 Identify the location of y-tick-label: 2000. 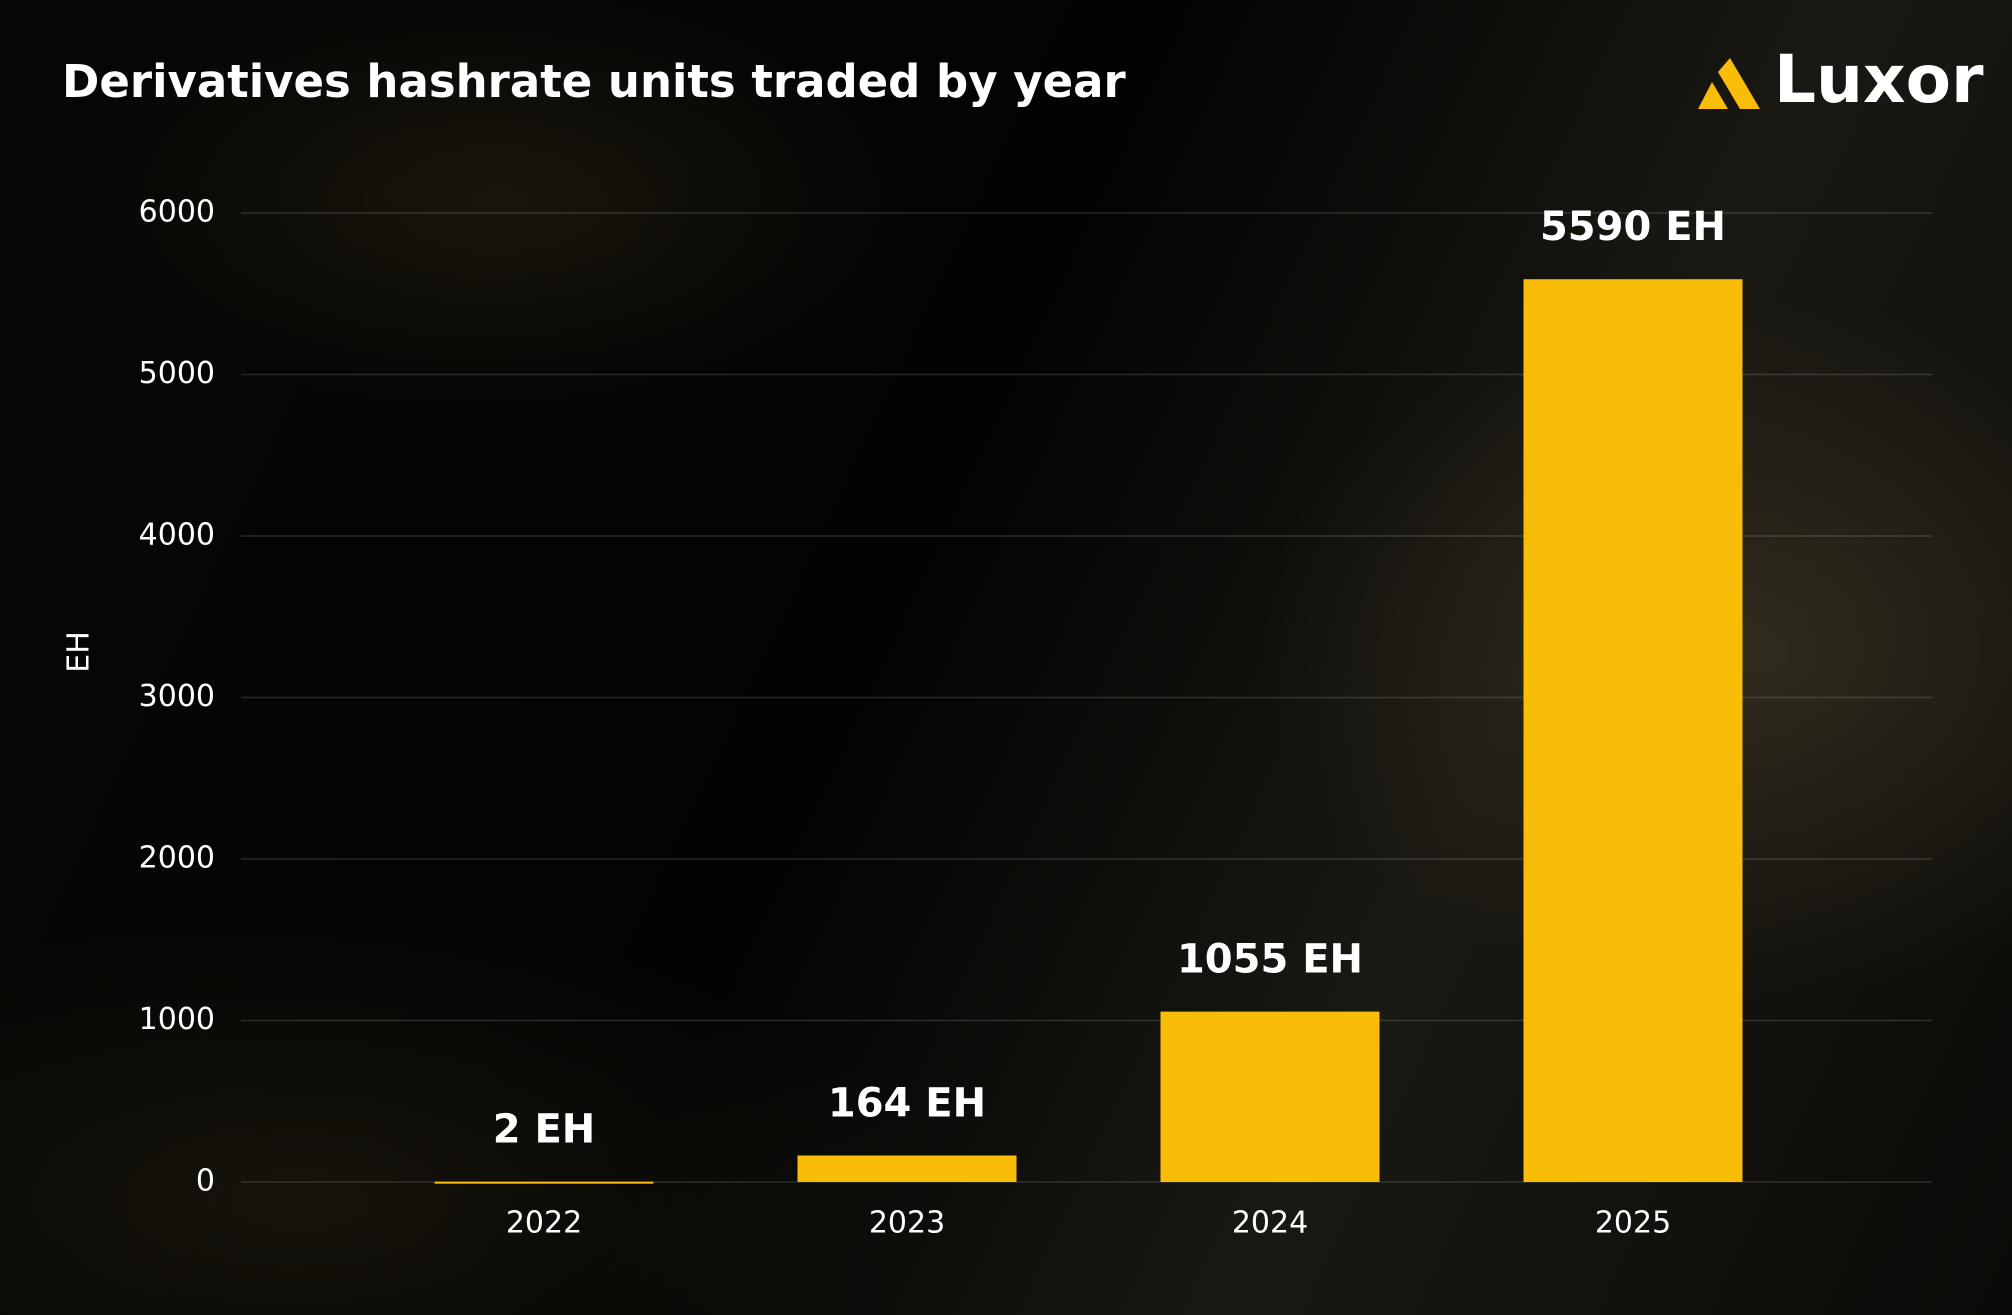
(177, 858).